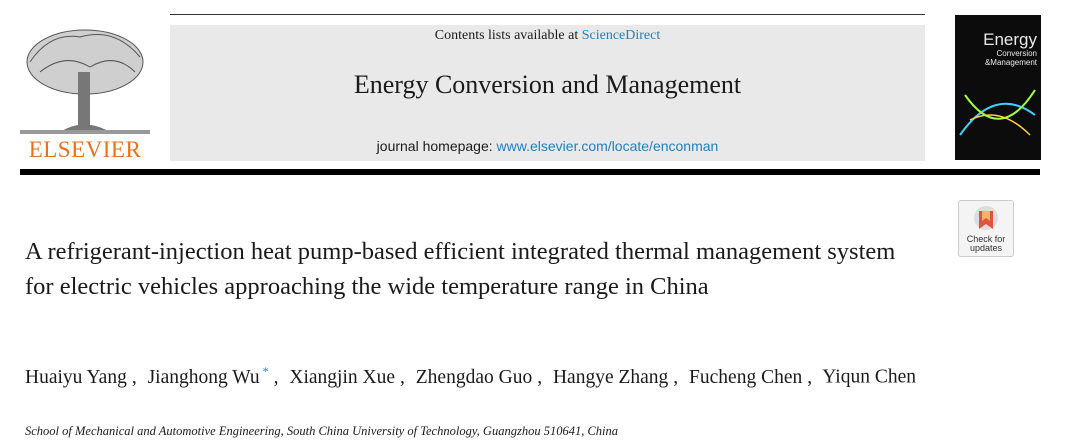  What do you see at coordinates (986, 239) in the screenshot?
I see `label: Check for` at bounding box center [986, 239].